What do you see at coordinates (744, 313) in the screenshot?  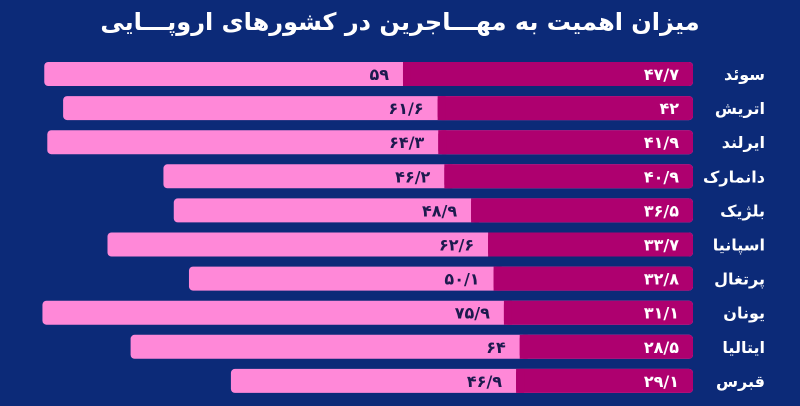 I see `category-label: یونان` at bounding box center [744, 313].